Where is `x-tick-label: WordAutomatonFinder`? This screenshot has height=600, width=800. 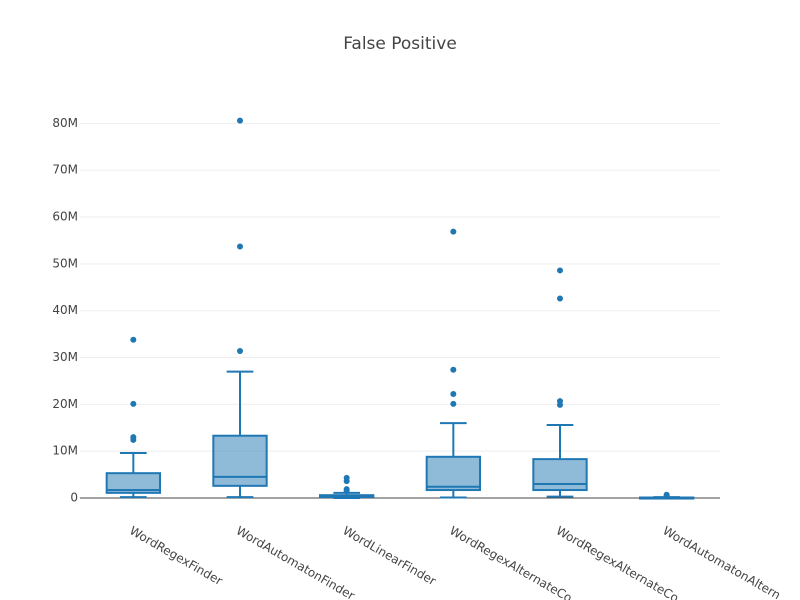
x-tick-label: WordAutomatonFinder is located at coordinates (295, 562).